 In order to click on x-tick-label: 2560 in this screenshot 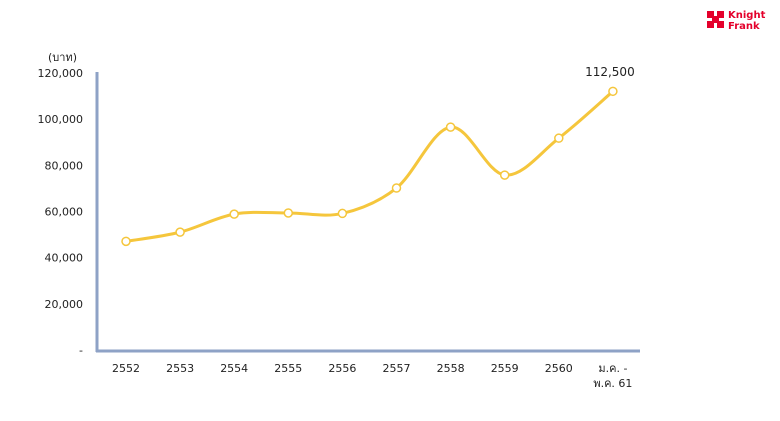, I will do `click(558, 368)`.